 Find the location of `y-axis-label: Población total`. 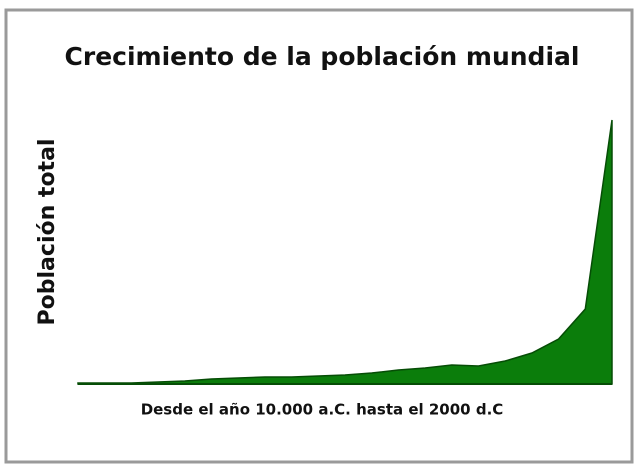

y-axis-label: Población total is located at coordinates (47, 232).